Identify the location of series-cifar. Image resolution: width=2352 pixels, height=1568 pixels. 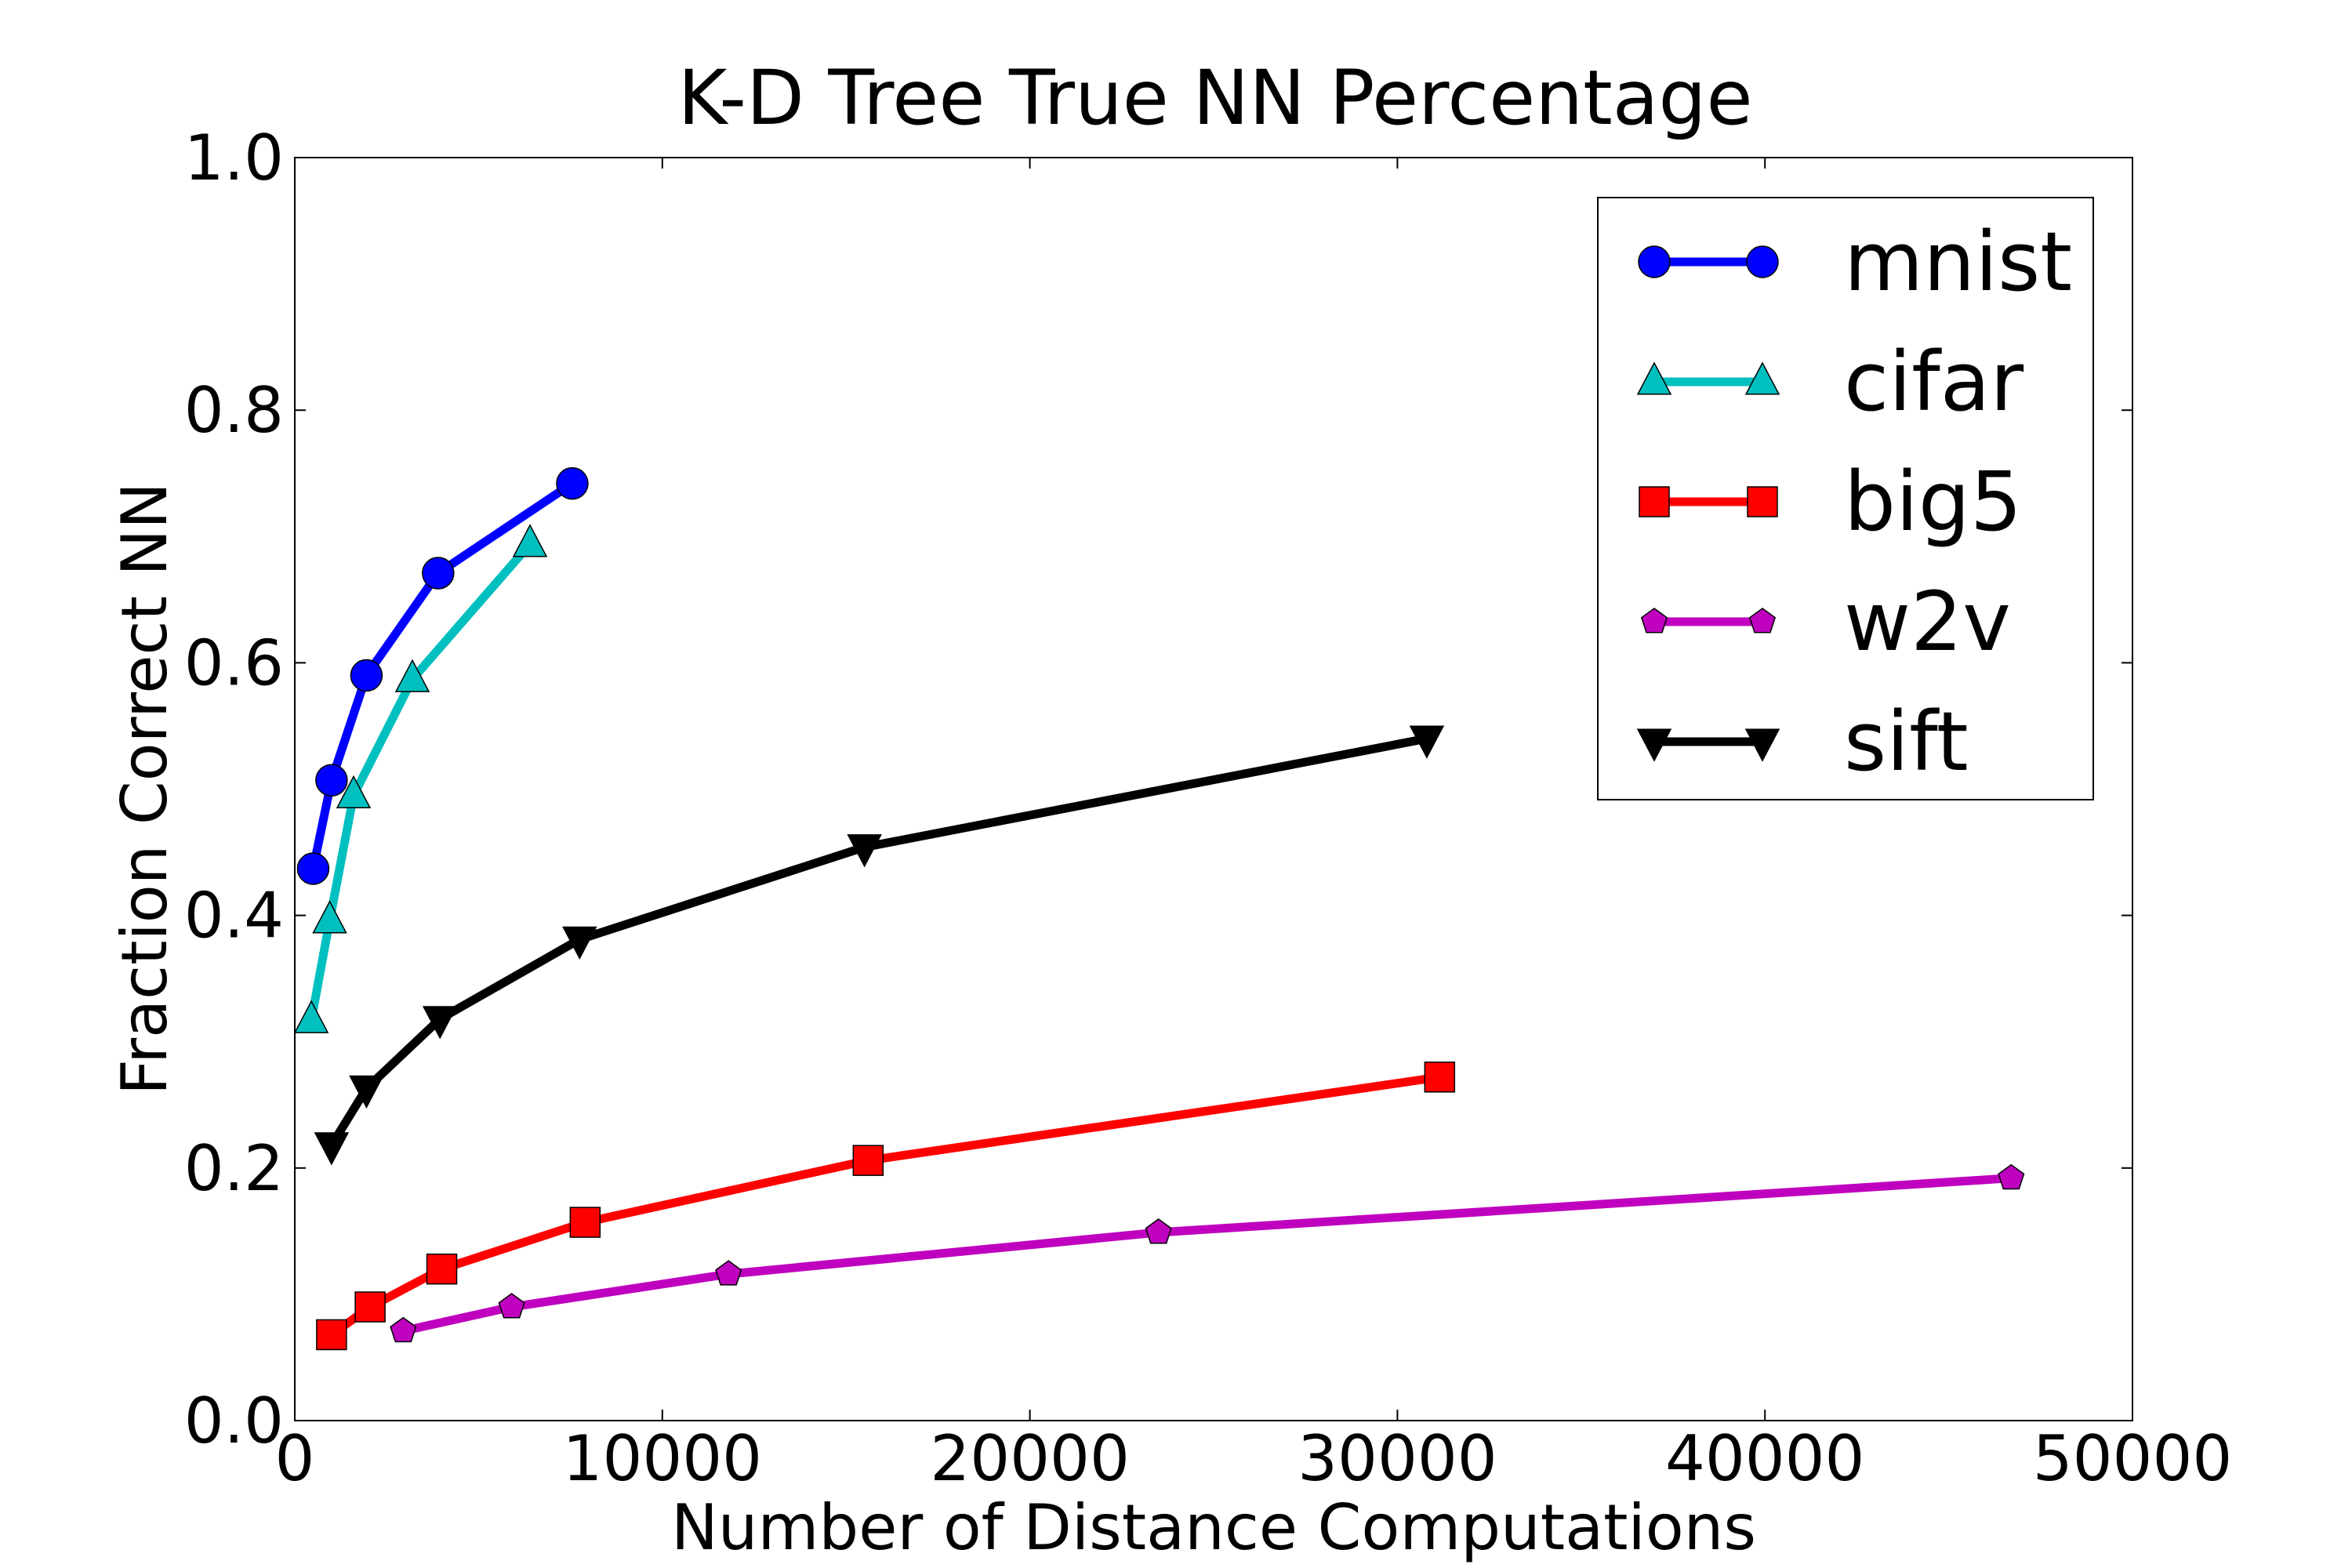
(420, 778).